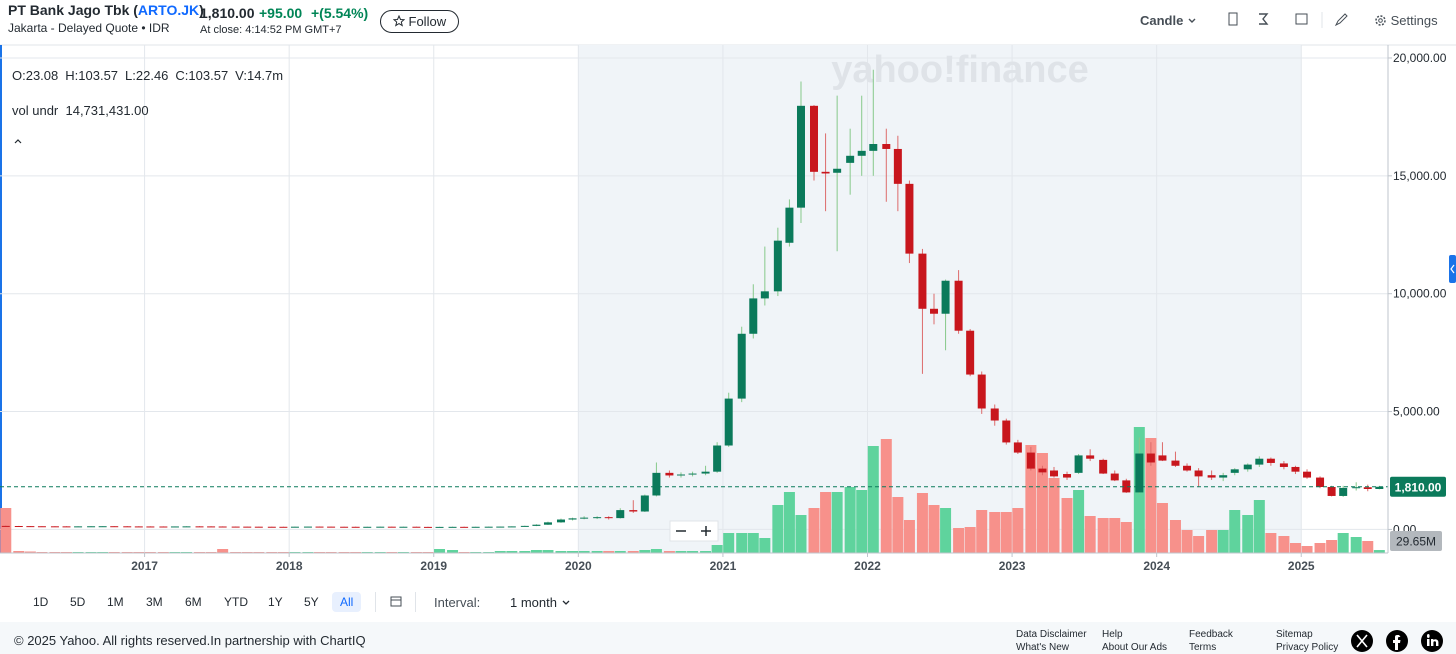 The image size is (1456, 654). I want to click on settings-button: Settings, so click(1406, 20).